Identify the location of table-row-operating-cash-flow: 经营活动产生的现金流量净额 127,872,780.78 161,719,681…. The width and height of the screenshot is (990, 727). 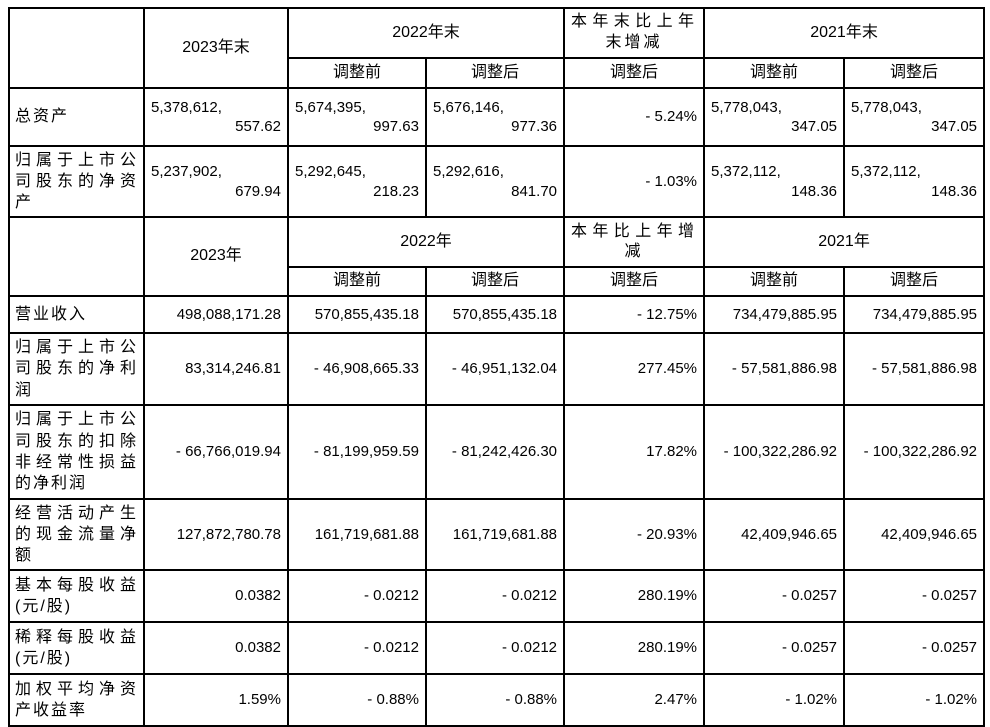
(497, 534).